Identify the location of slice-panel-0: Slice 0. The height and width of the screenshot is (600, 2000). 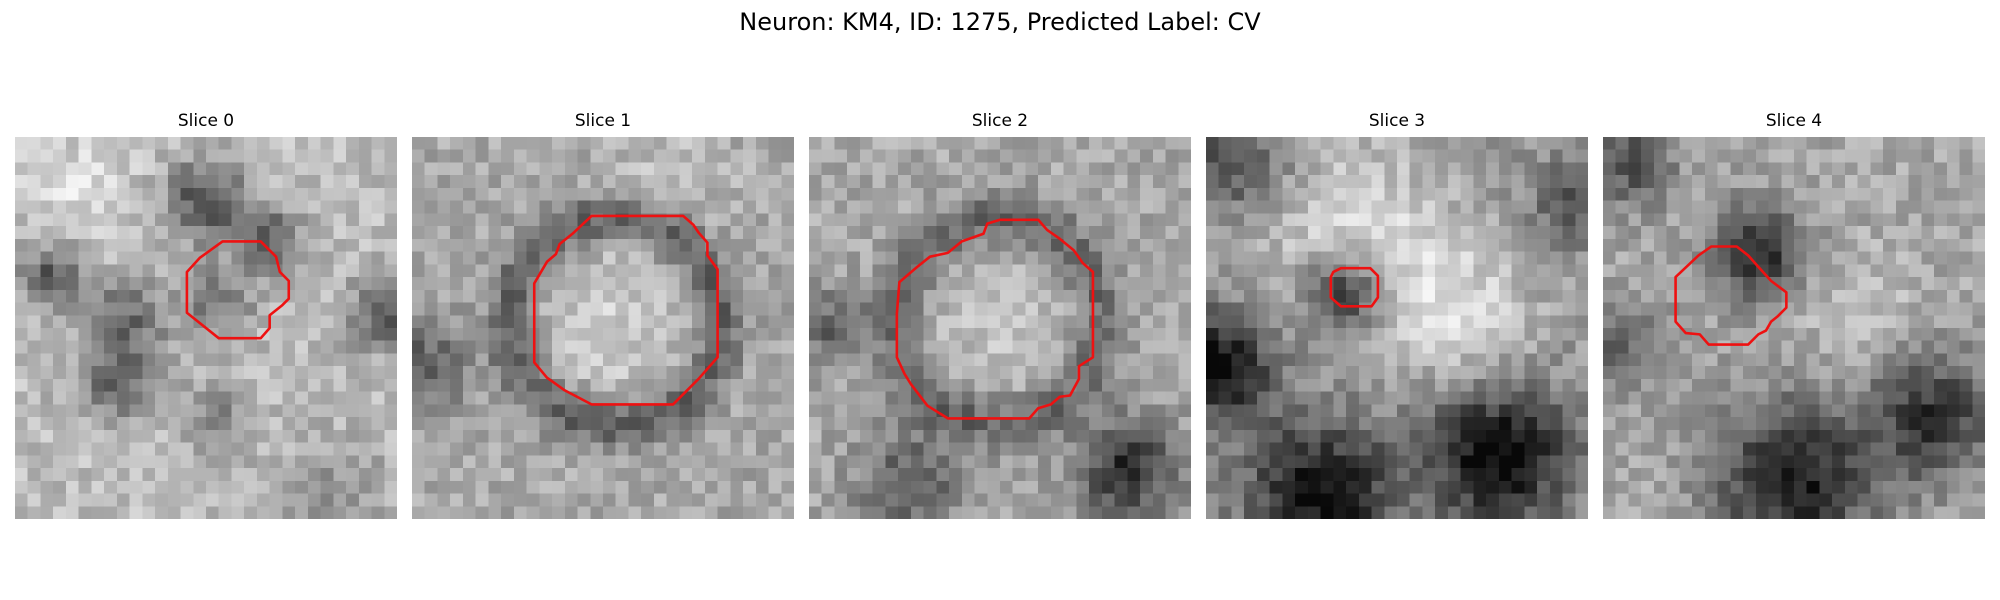
(206, 314).